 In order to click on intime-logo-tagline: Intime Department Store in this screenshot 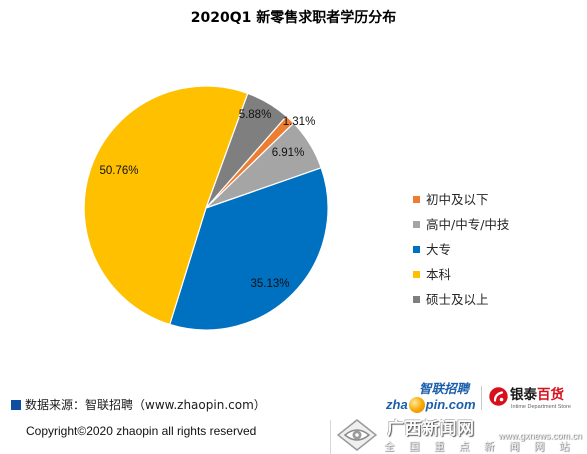, I will do `click(541, 407)`.